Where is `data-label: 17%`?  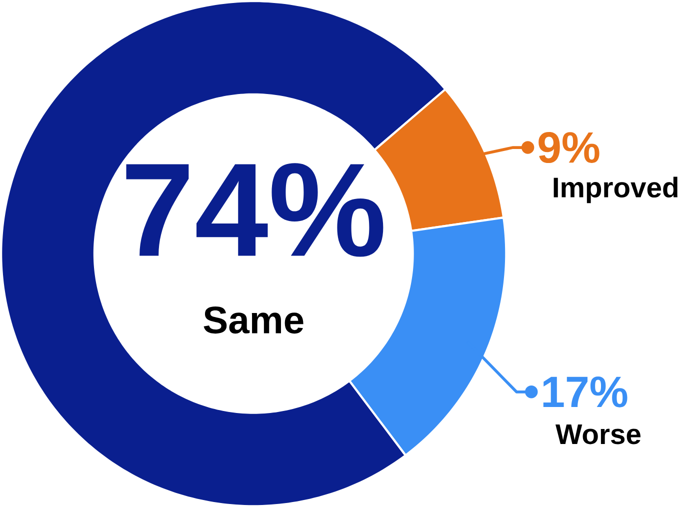
data-label: 17% is located at coordinates (585, 392).